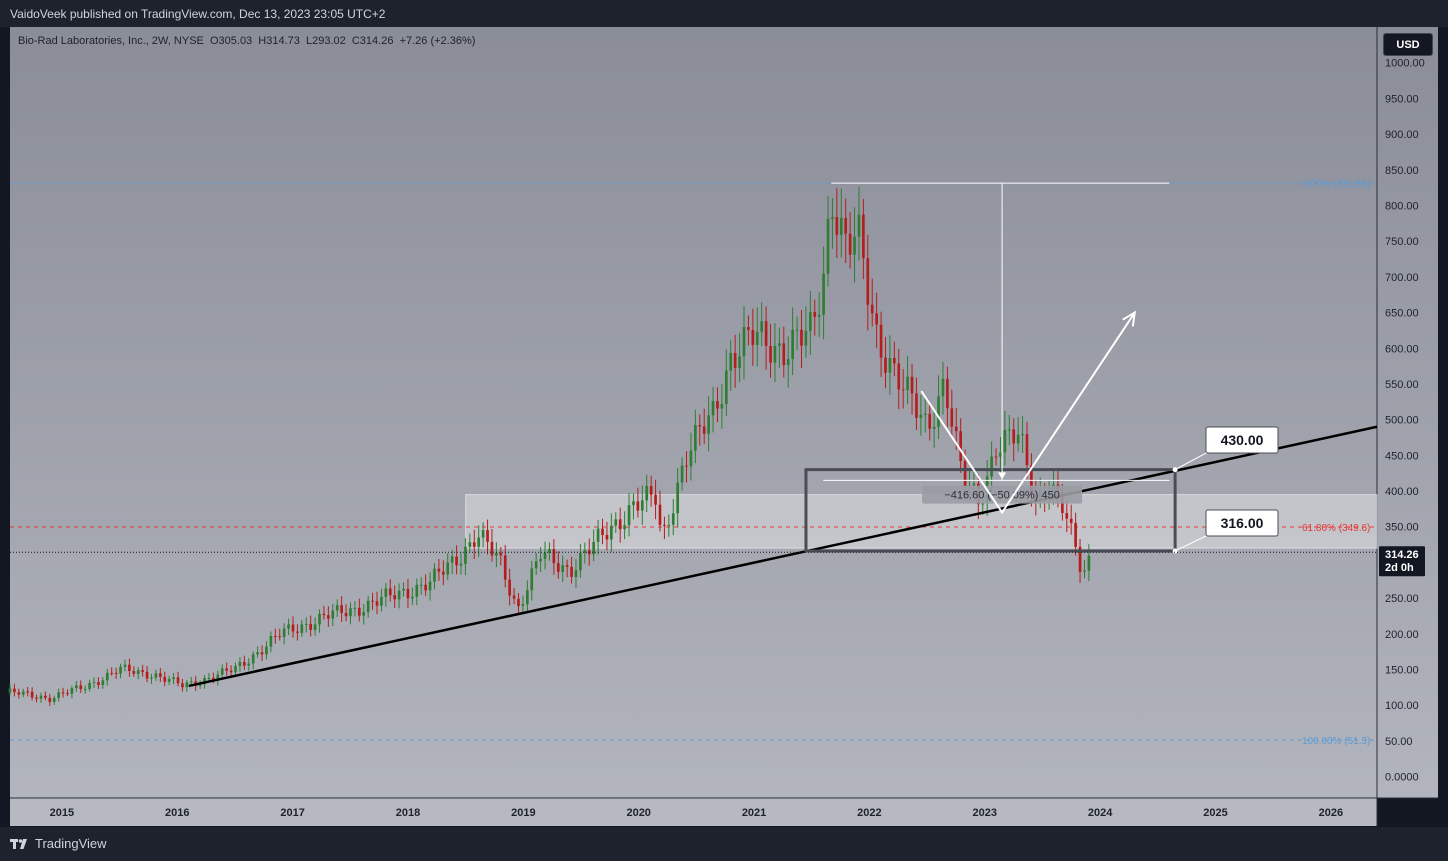 The width and height of the screenshot is (1448, 861). What do you see at coordinates (1028, 413) in the screenshot?
I see `projection-path` at bounding box center [1028, 413].